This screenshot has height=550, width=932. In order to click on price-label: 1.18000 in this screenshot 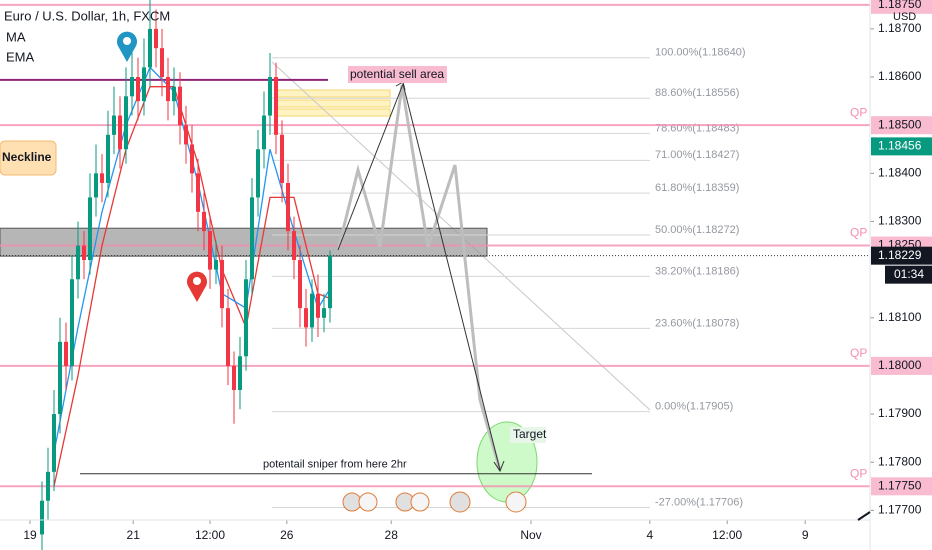, I will do `click(900, 365)`.